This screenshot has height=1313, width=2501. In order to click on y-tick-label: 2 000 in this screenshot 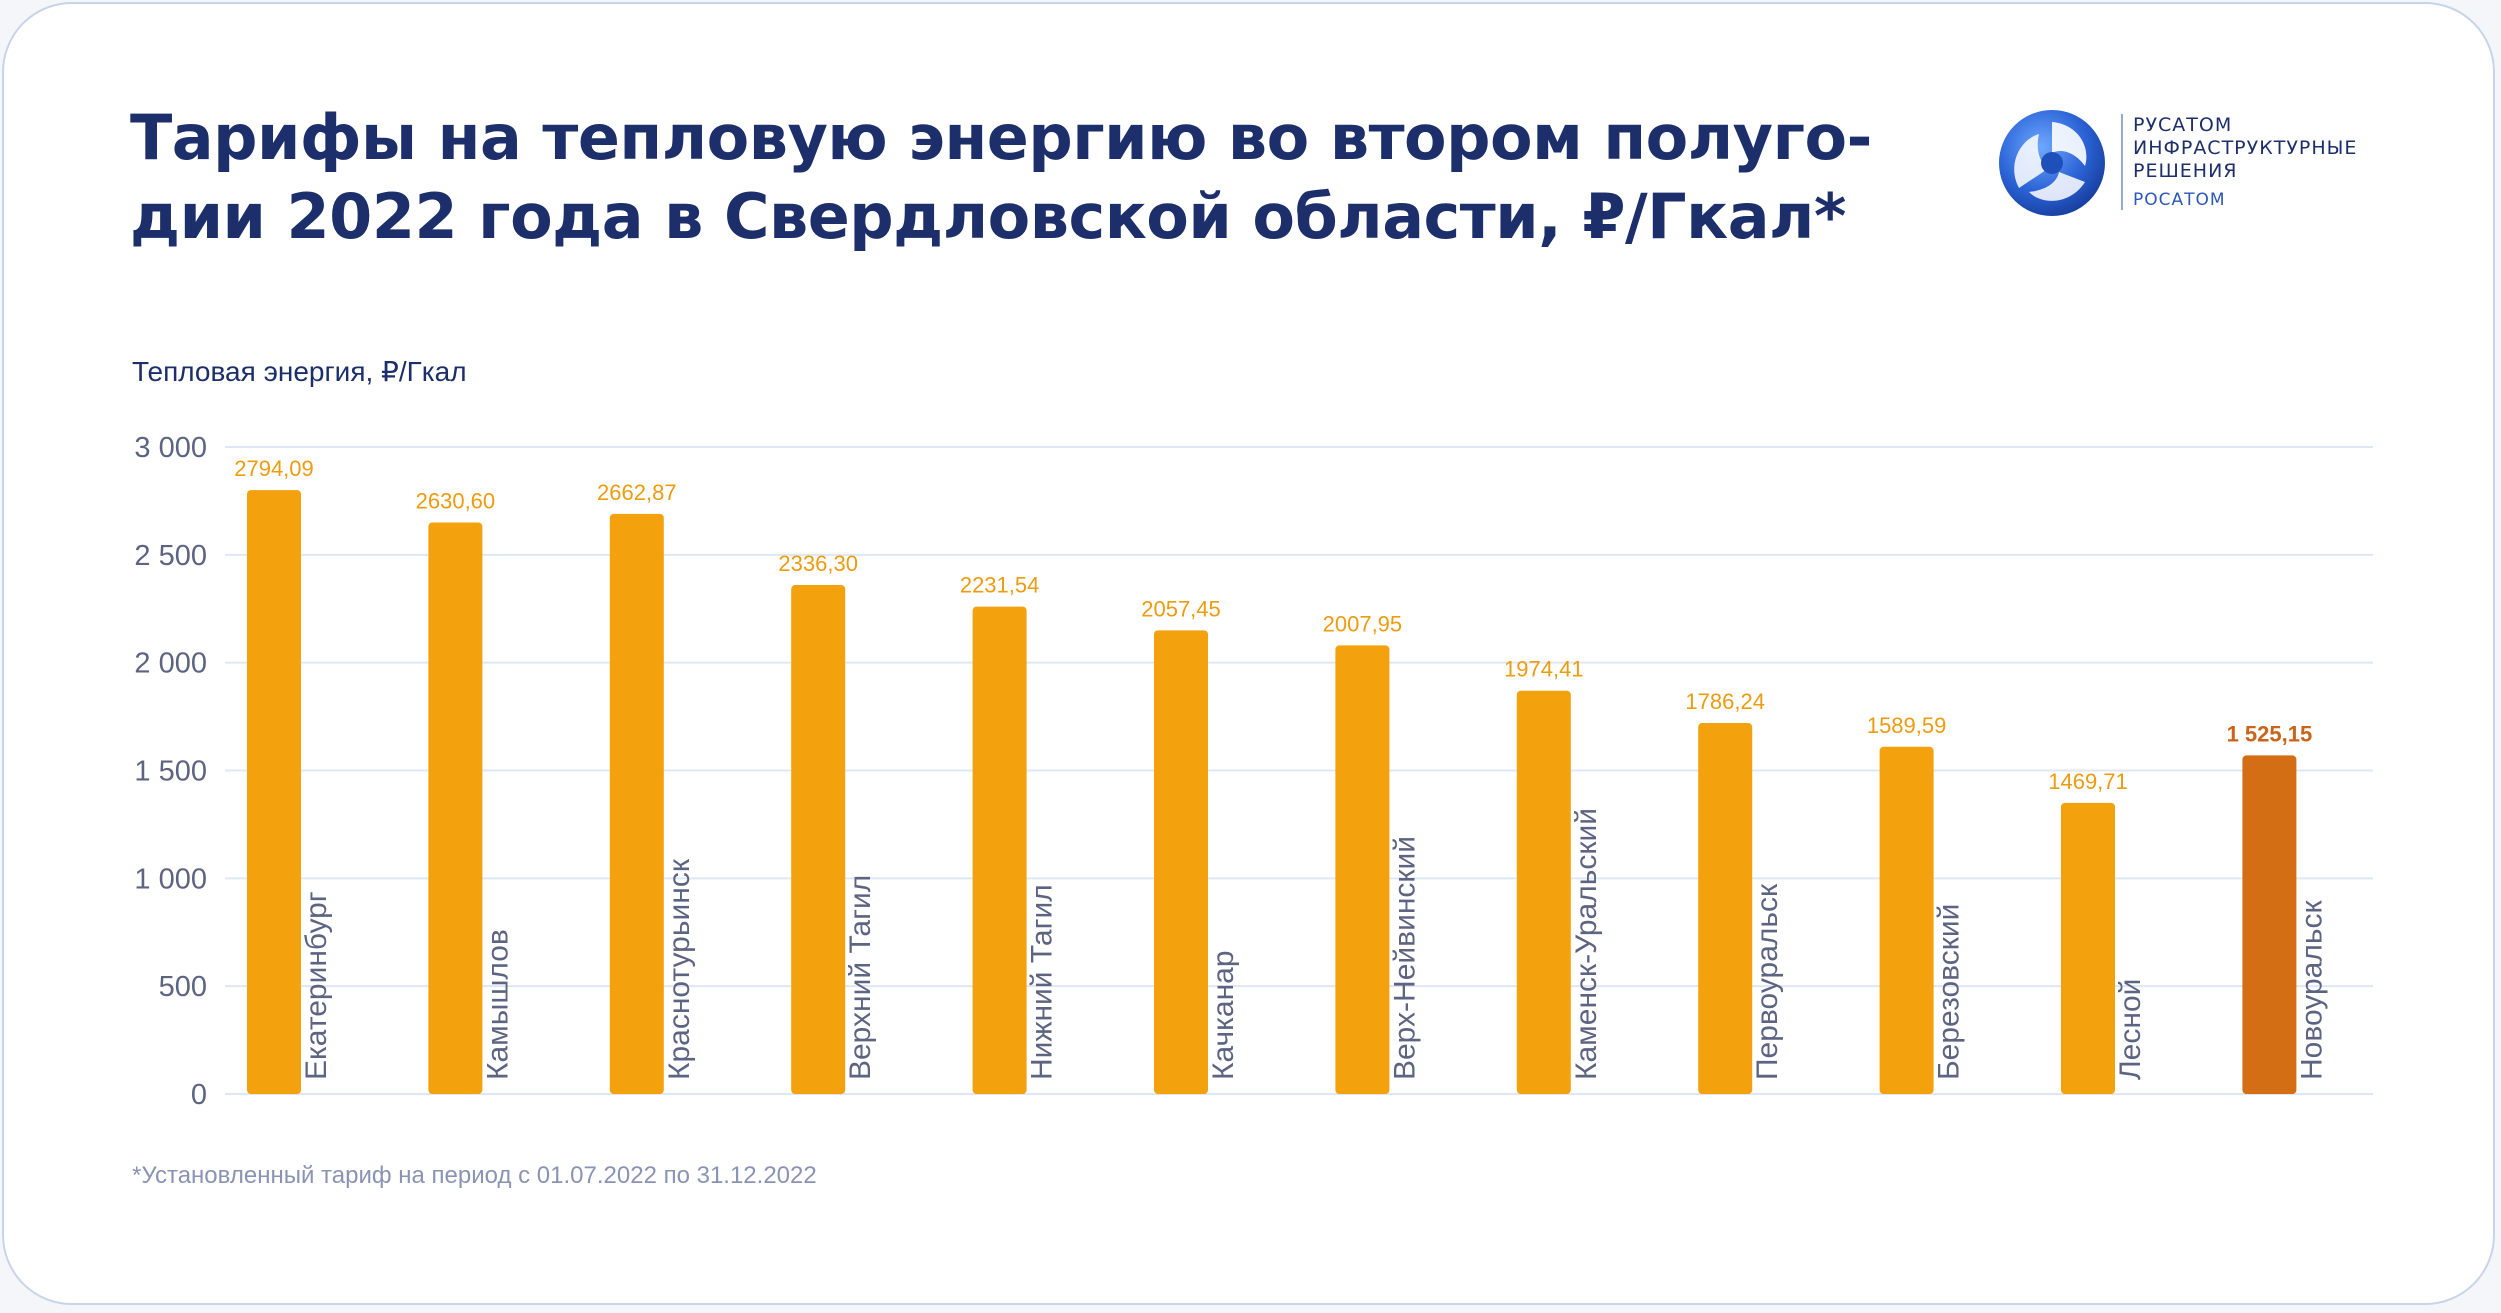, I will do `click(170, 664)`.